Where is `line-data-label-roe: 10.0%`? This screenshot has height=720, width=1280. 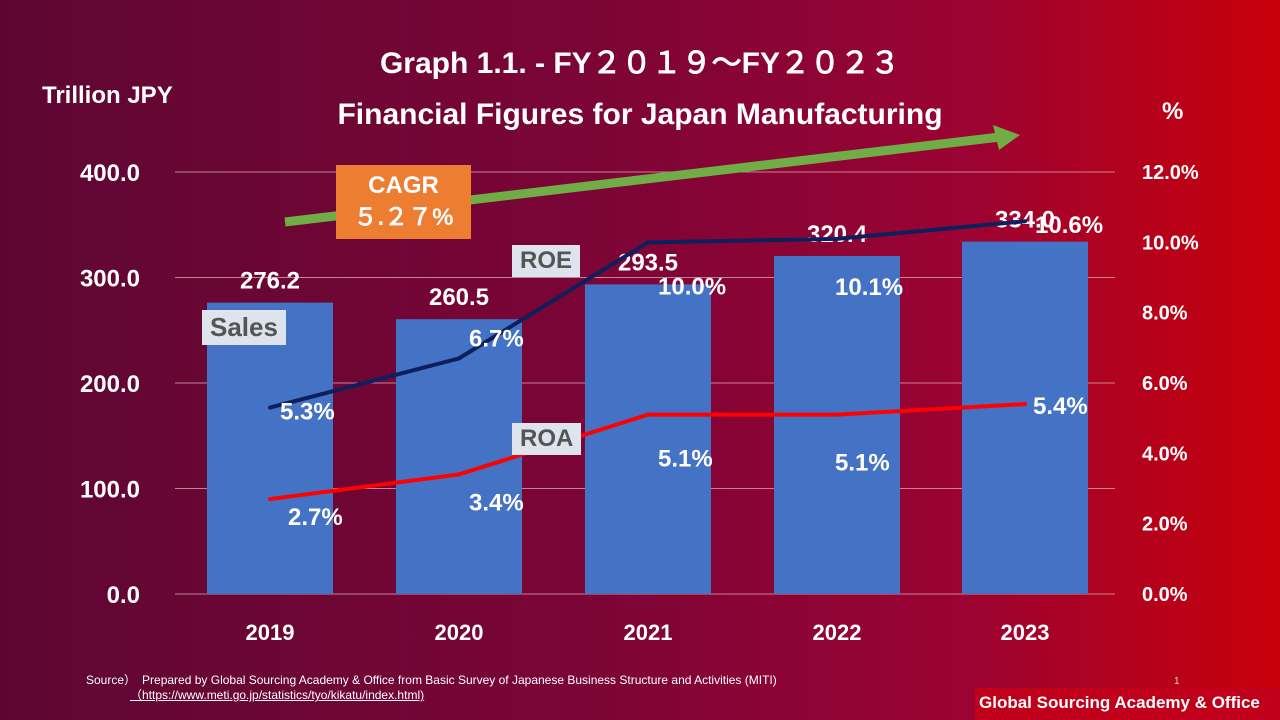
line-data-label-roe: 10.0% is located at coordinates (692, 286).